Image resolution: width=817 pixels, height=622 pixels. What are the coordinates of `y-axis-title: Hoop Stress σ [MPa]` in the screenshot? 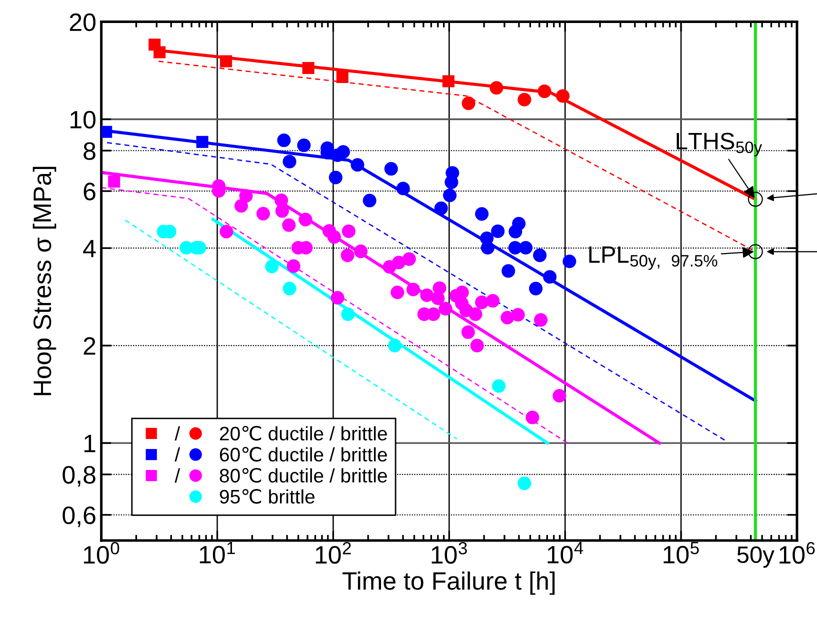 It's located at (44, 281).